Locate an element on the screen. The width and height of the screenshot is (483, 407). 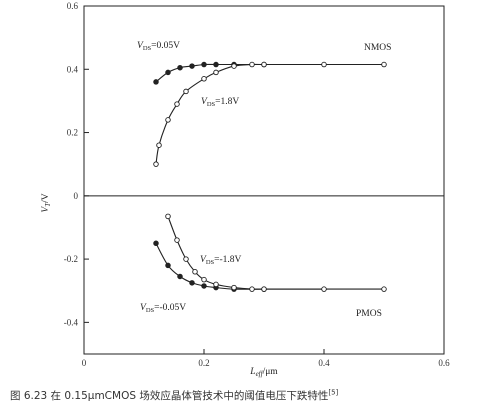
pmos-low-vds-label: VDS=-0.05V is located at coordinates (163, 308).